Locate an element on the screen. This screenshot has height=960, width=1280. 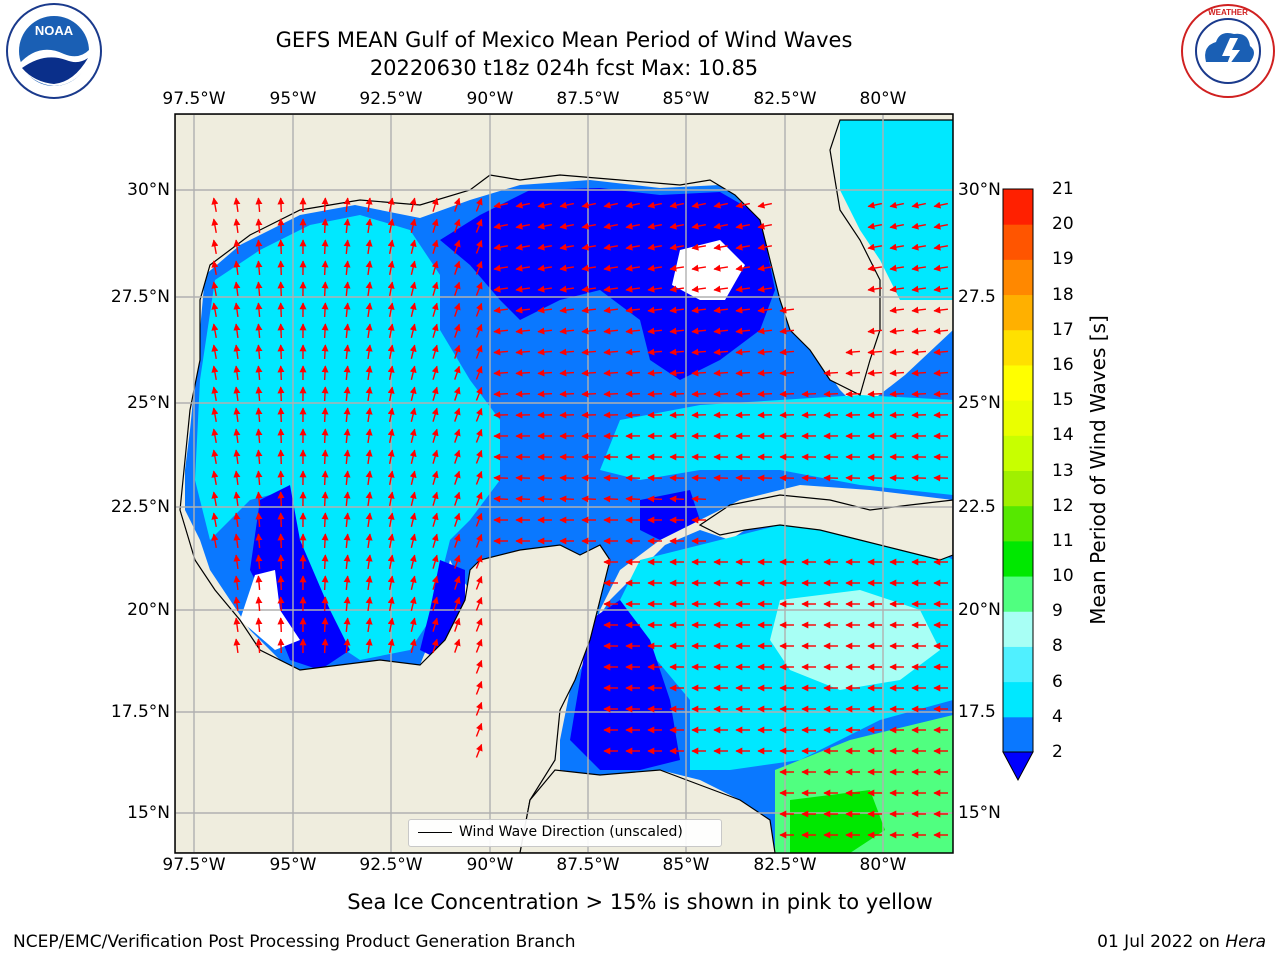
colorbar-tick: 19 is located at coordinates (1063, 259).